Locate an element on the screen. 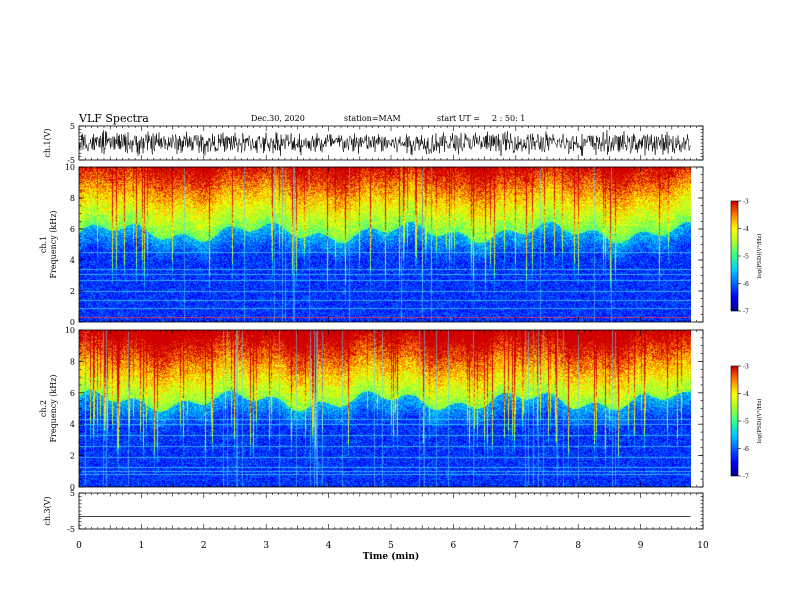 The image size is (792, 612). ch1-spec-colorbar-tick--6: -6 is located at coordinates (746, 284).